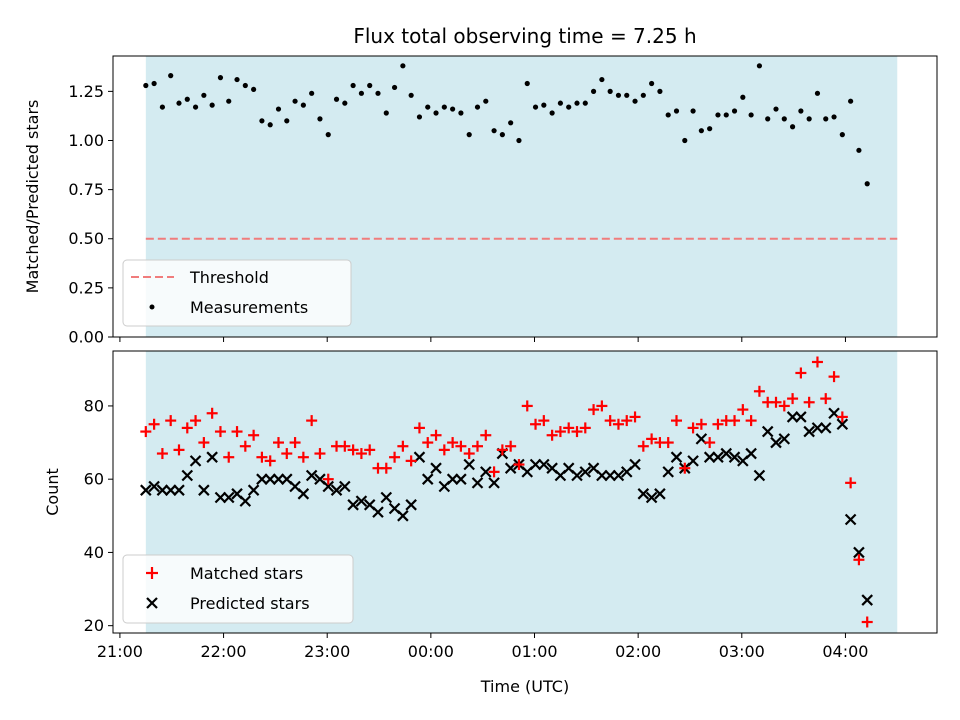  I want to click on chart-title: Flux total observing time = 7.25 h, so click(524, 36).